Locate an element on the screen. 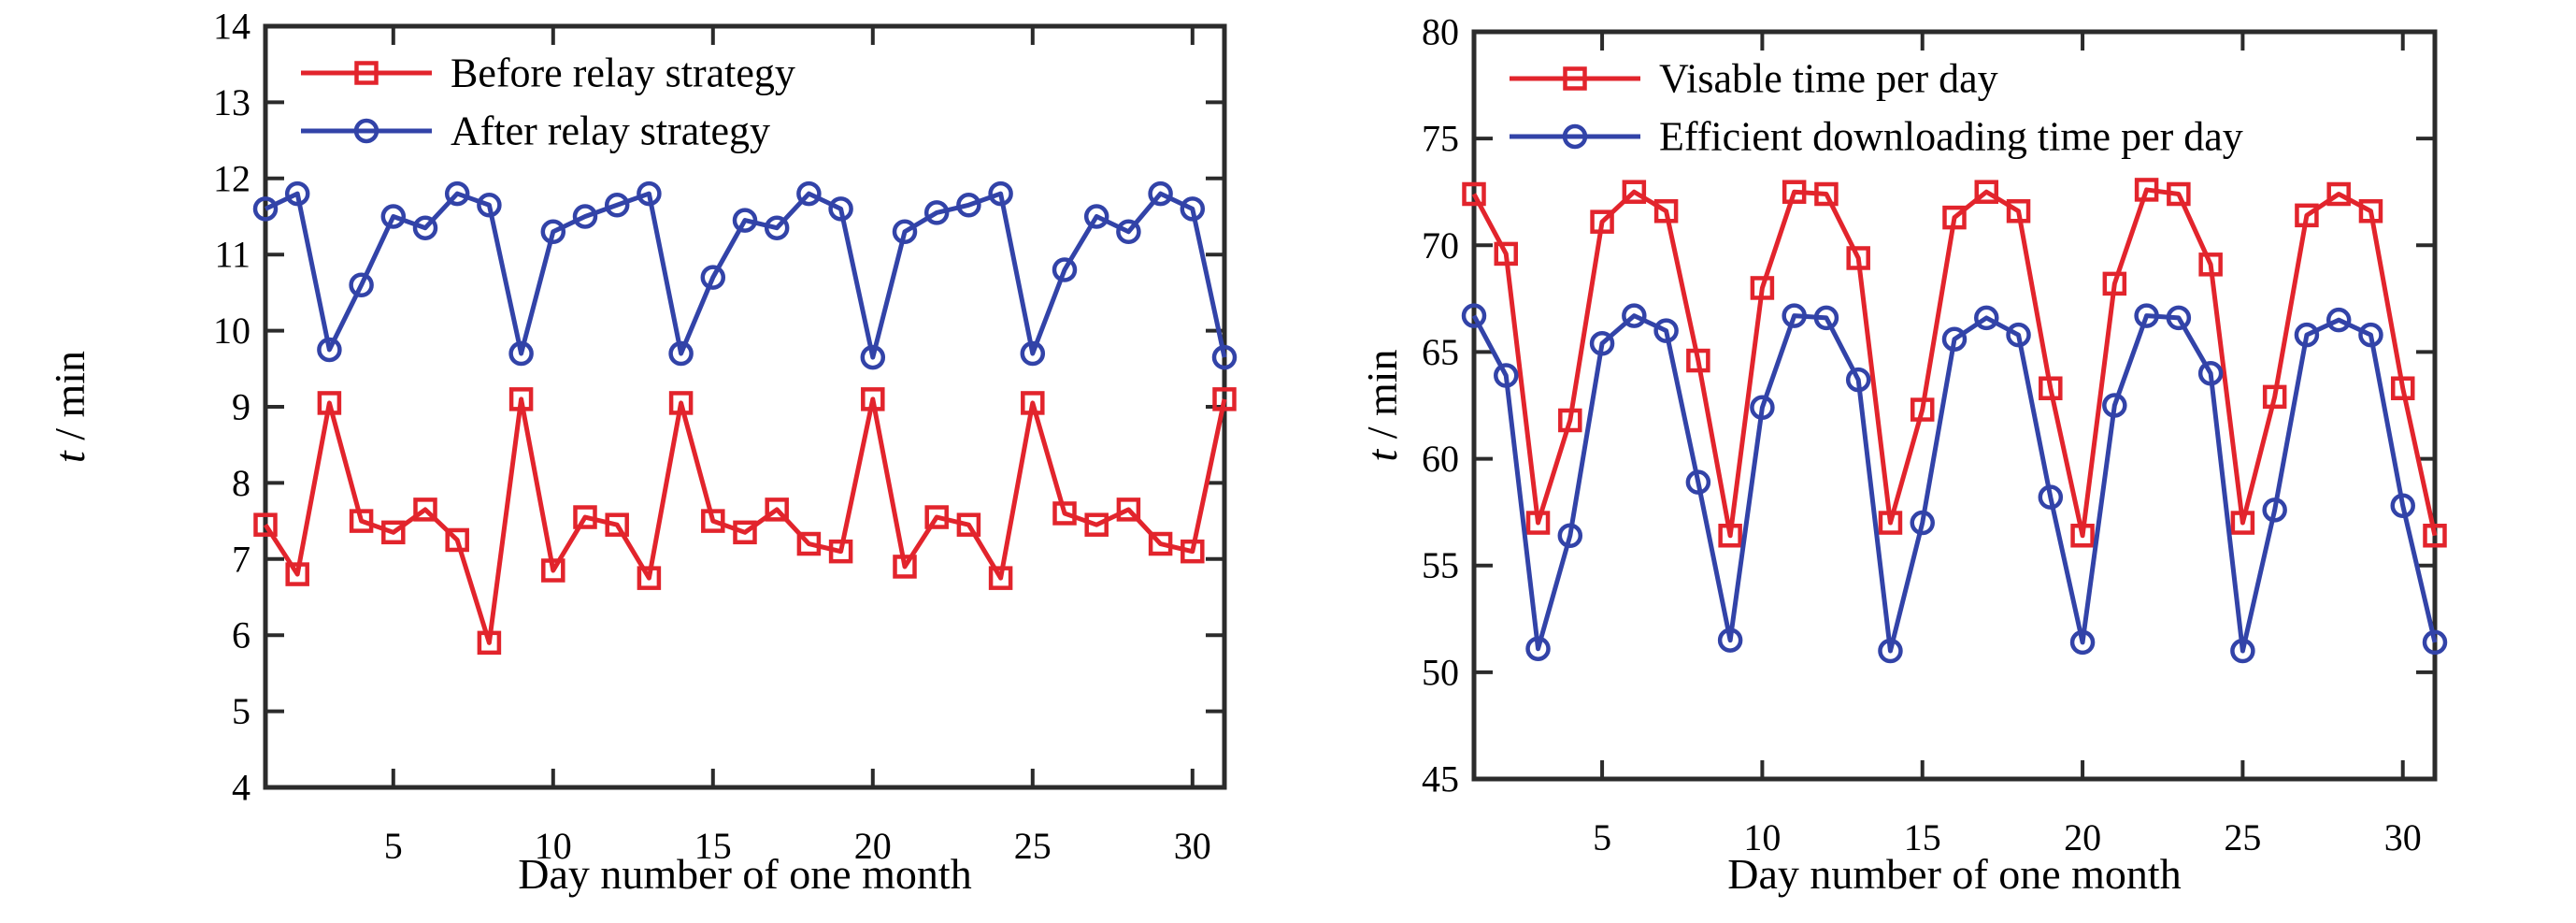 The height and width of the screenshot is (923, 2576). y-tick-label: 4 is located at coordinates (241, 788).